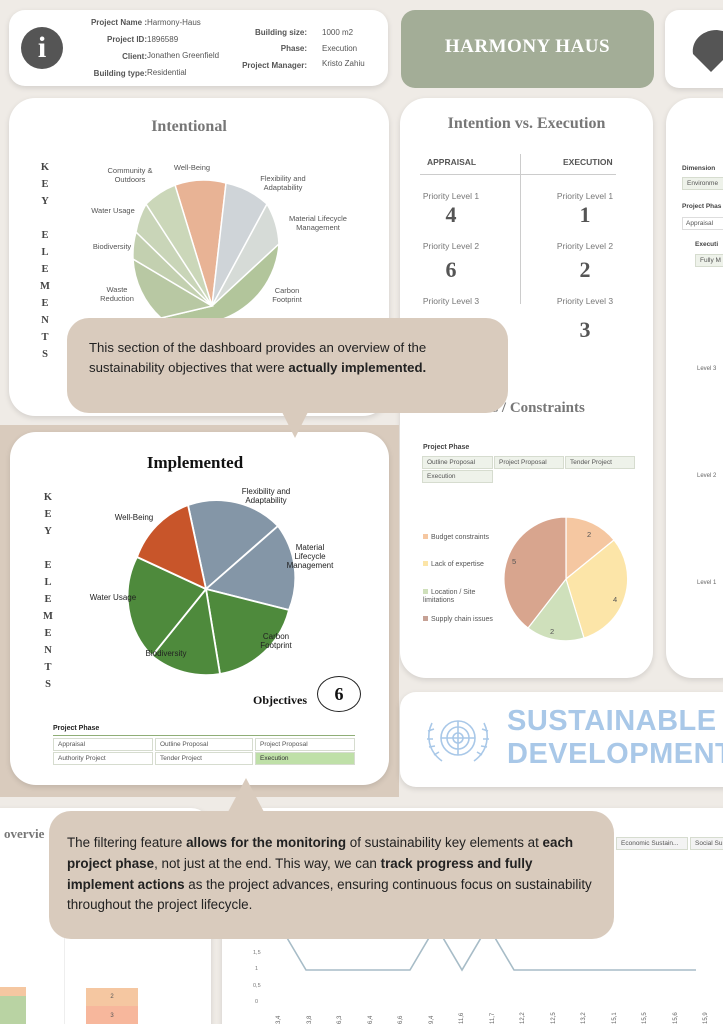  Describe the element at coordinates (183, 55) in the screenshot. I see `client-value: Jonathen Greenfield` at that location.